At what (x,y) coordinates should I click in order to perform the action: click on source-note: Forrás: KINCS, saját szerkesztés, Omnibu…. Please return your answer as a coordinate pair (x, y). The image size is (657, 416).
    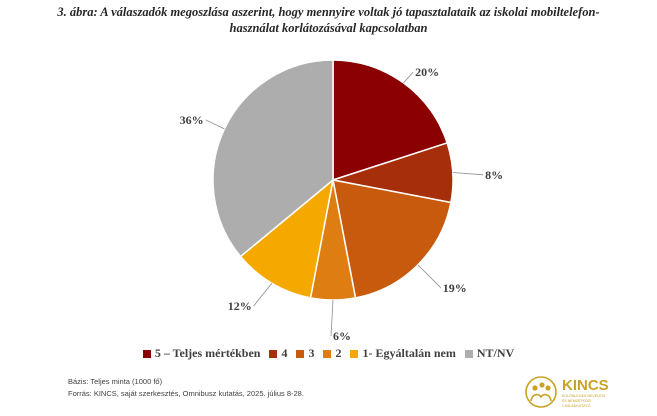
    Looking at the image, I should click on (186, 393).